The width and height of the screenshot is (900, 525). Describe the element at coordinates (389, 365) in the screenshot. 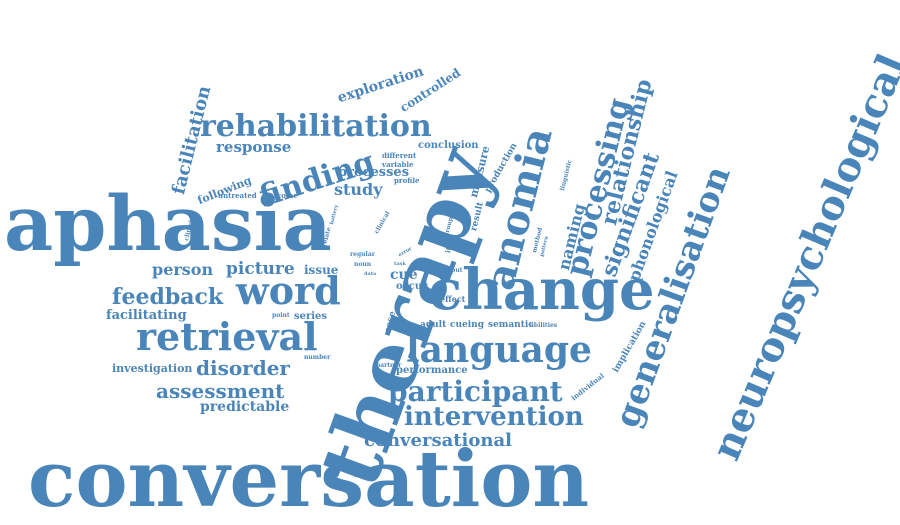

I see `word-partner: partner` at that location.